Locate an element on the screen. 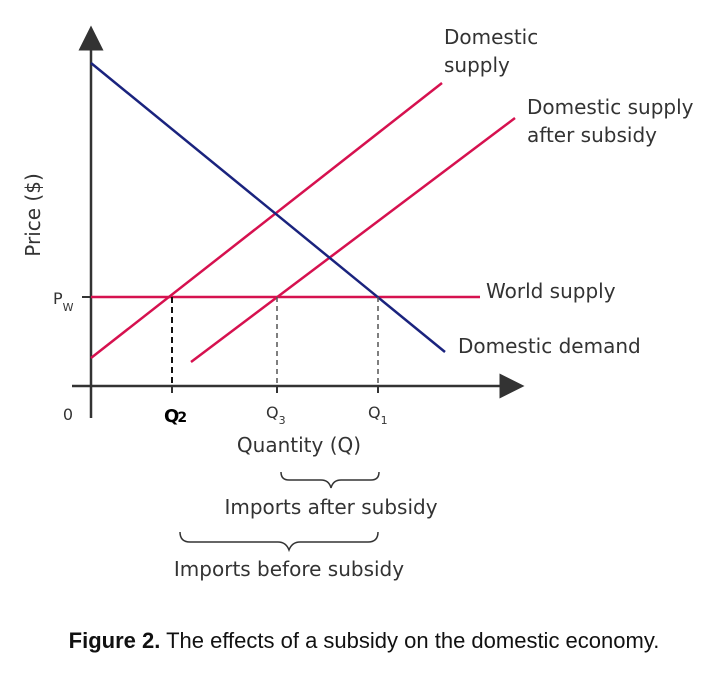 This screenshot has height=688, width=728. pw-label: PW is located at coordinates (63, 301).